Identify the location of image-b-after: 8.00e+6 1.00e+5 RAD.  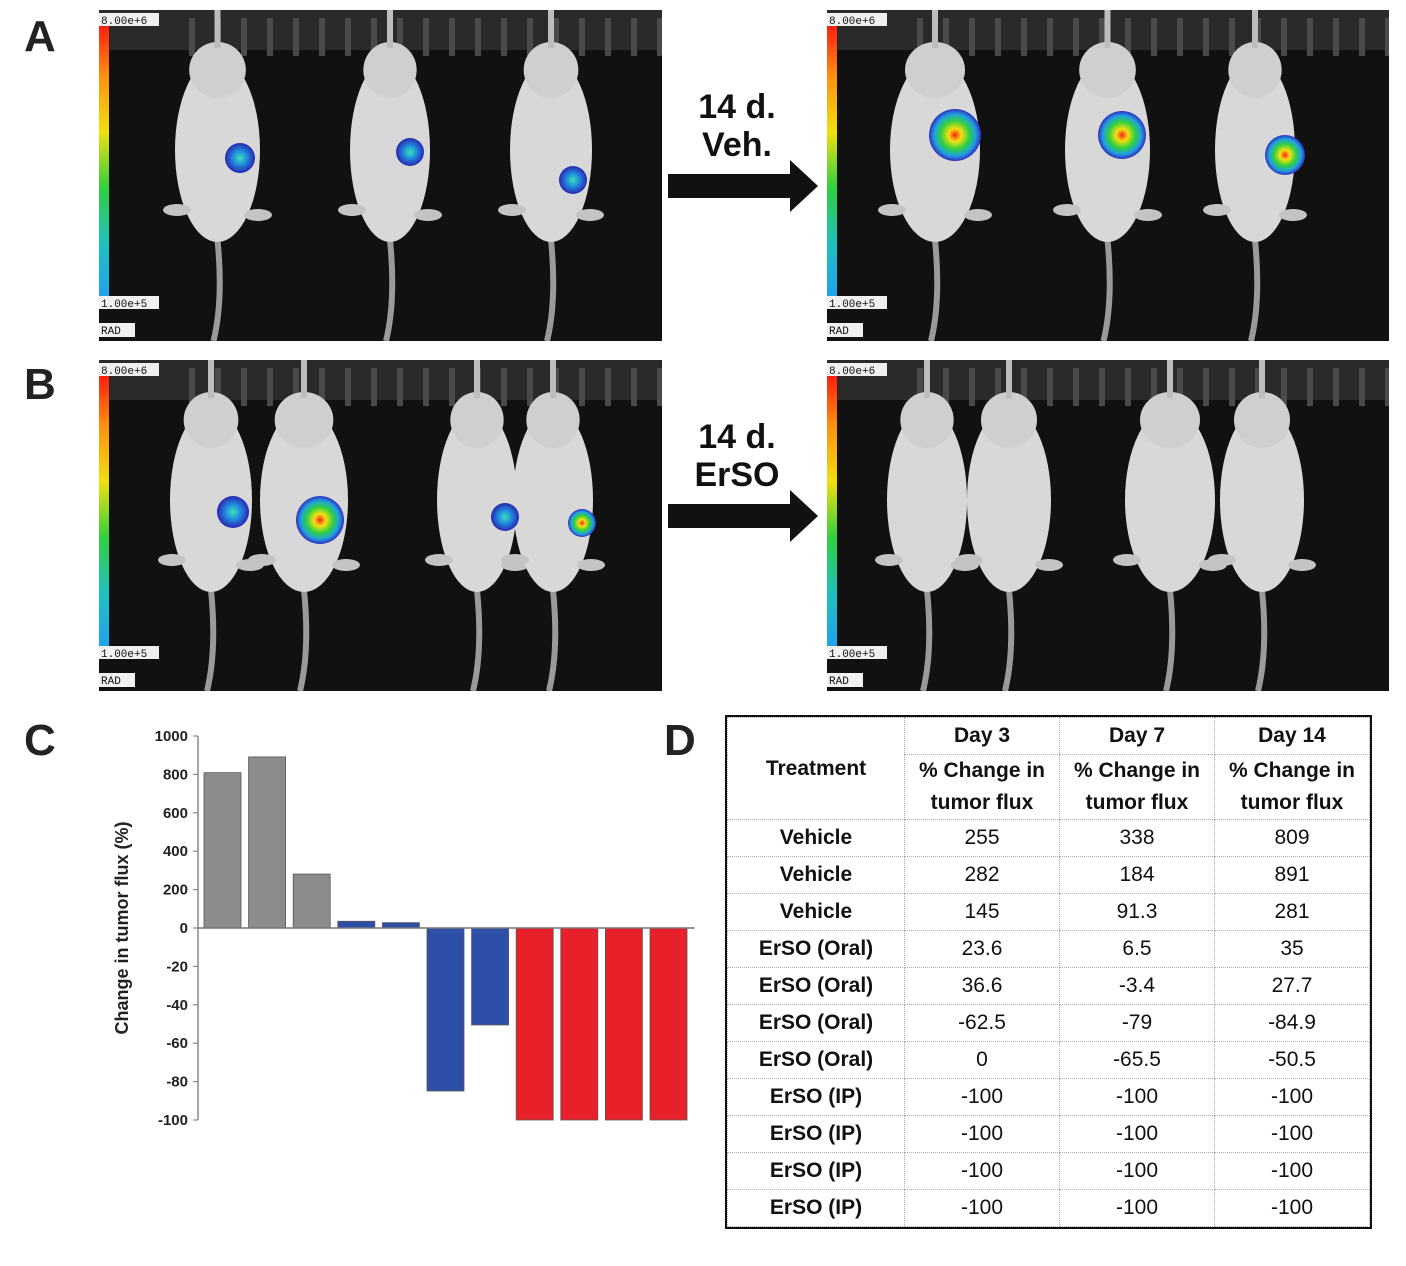
(1108, 525).